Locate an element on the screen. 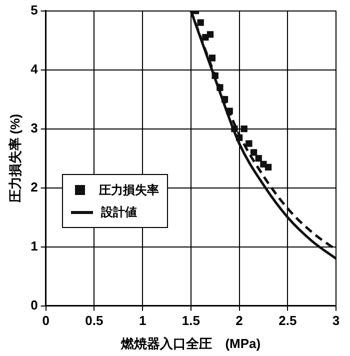 This screenshot has height=356, width=350. legend-label: 設計値 is located at coordinates (119, 212).